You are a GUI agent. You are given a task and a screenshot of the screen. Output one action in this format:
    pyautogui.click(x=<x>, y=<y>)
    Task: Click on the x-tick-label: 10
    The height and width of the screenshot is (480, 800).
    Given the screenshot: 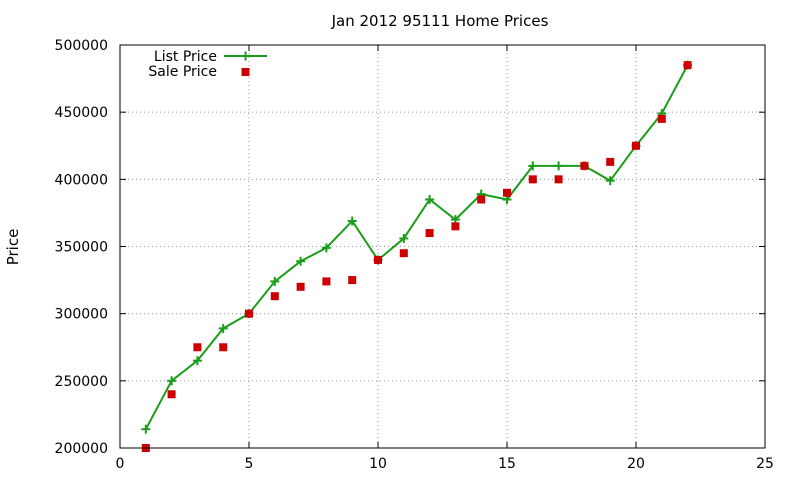 What is the action you would take?
    pyautogui.click(x=378, y=464)
    